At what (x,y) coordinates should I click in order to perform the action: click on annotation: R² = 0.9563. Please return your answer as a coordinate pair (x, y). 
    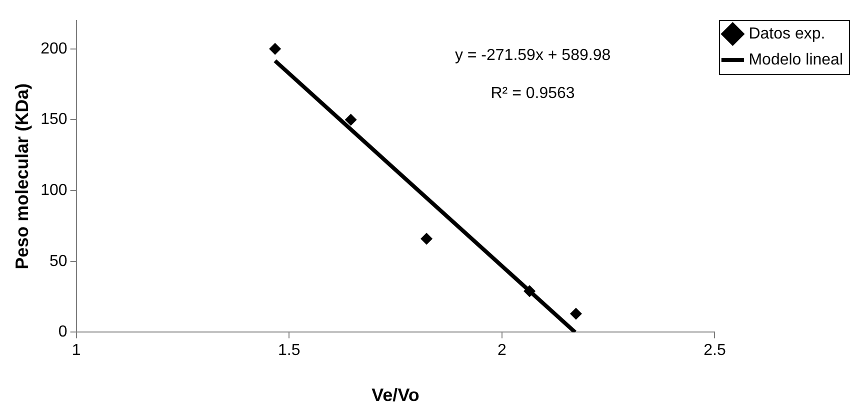
    Looking at the image, I should click on (532, 93).